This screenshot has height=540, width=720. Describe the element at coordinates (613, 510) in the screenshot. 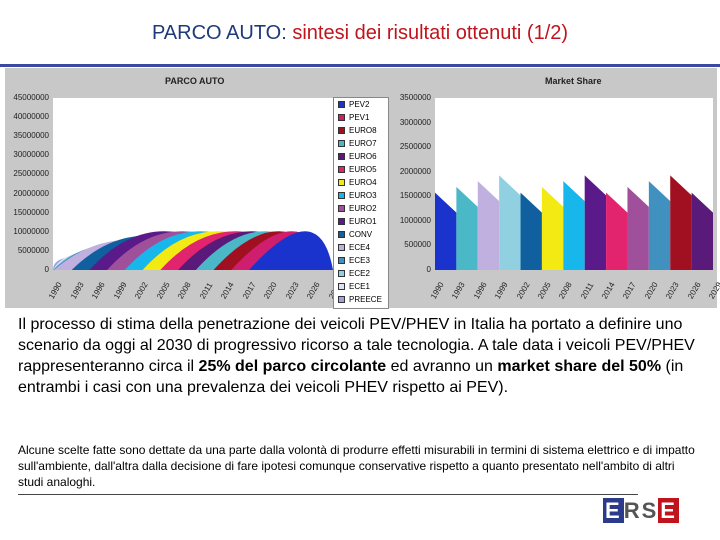

I see `logo-e1: E` at that location.